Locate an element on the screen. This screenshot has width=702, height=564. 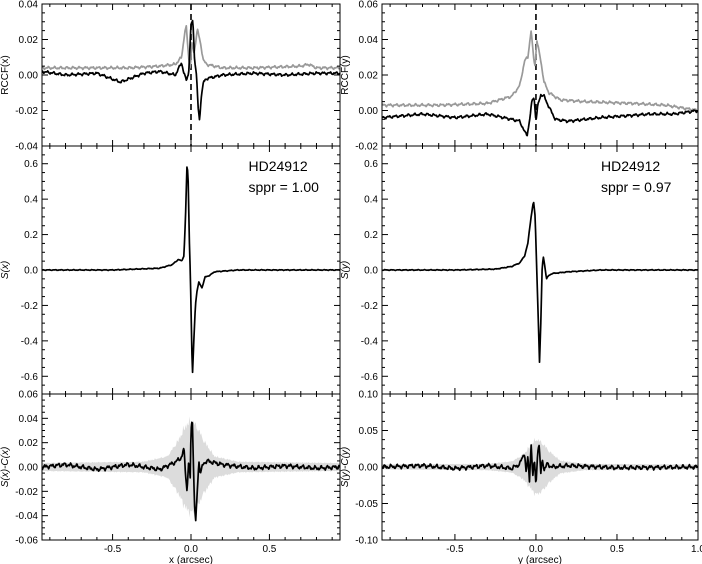
panel-rccf-x: -0.04 -0.02 0.00 0.02 0.04 RCCF(x) is located at coordinates (170, 76).